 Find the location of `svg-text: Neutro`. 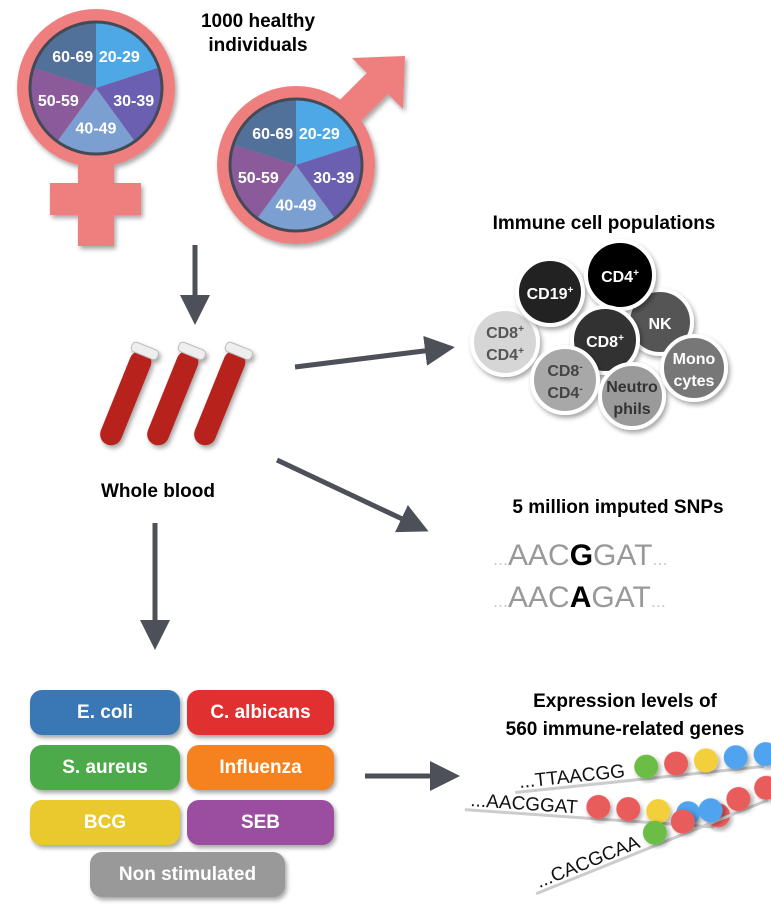

svg-text: Neutro is located at coordinates (632, 387).